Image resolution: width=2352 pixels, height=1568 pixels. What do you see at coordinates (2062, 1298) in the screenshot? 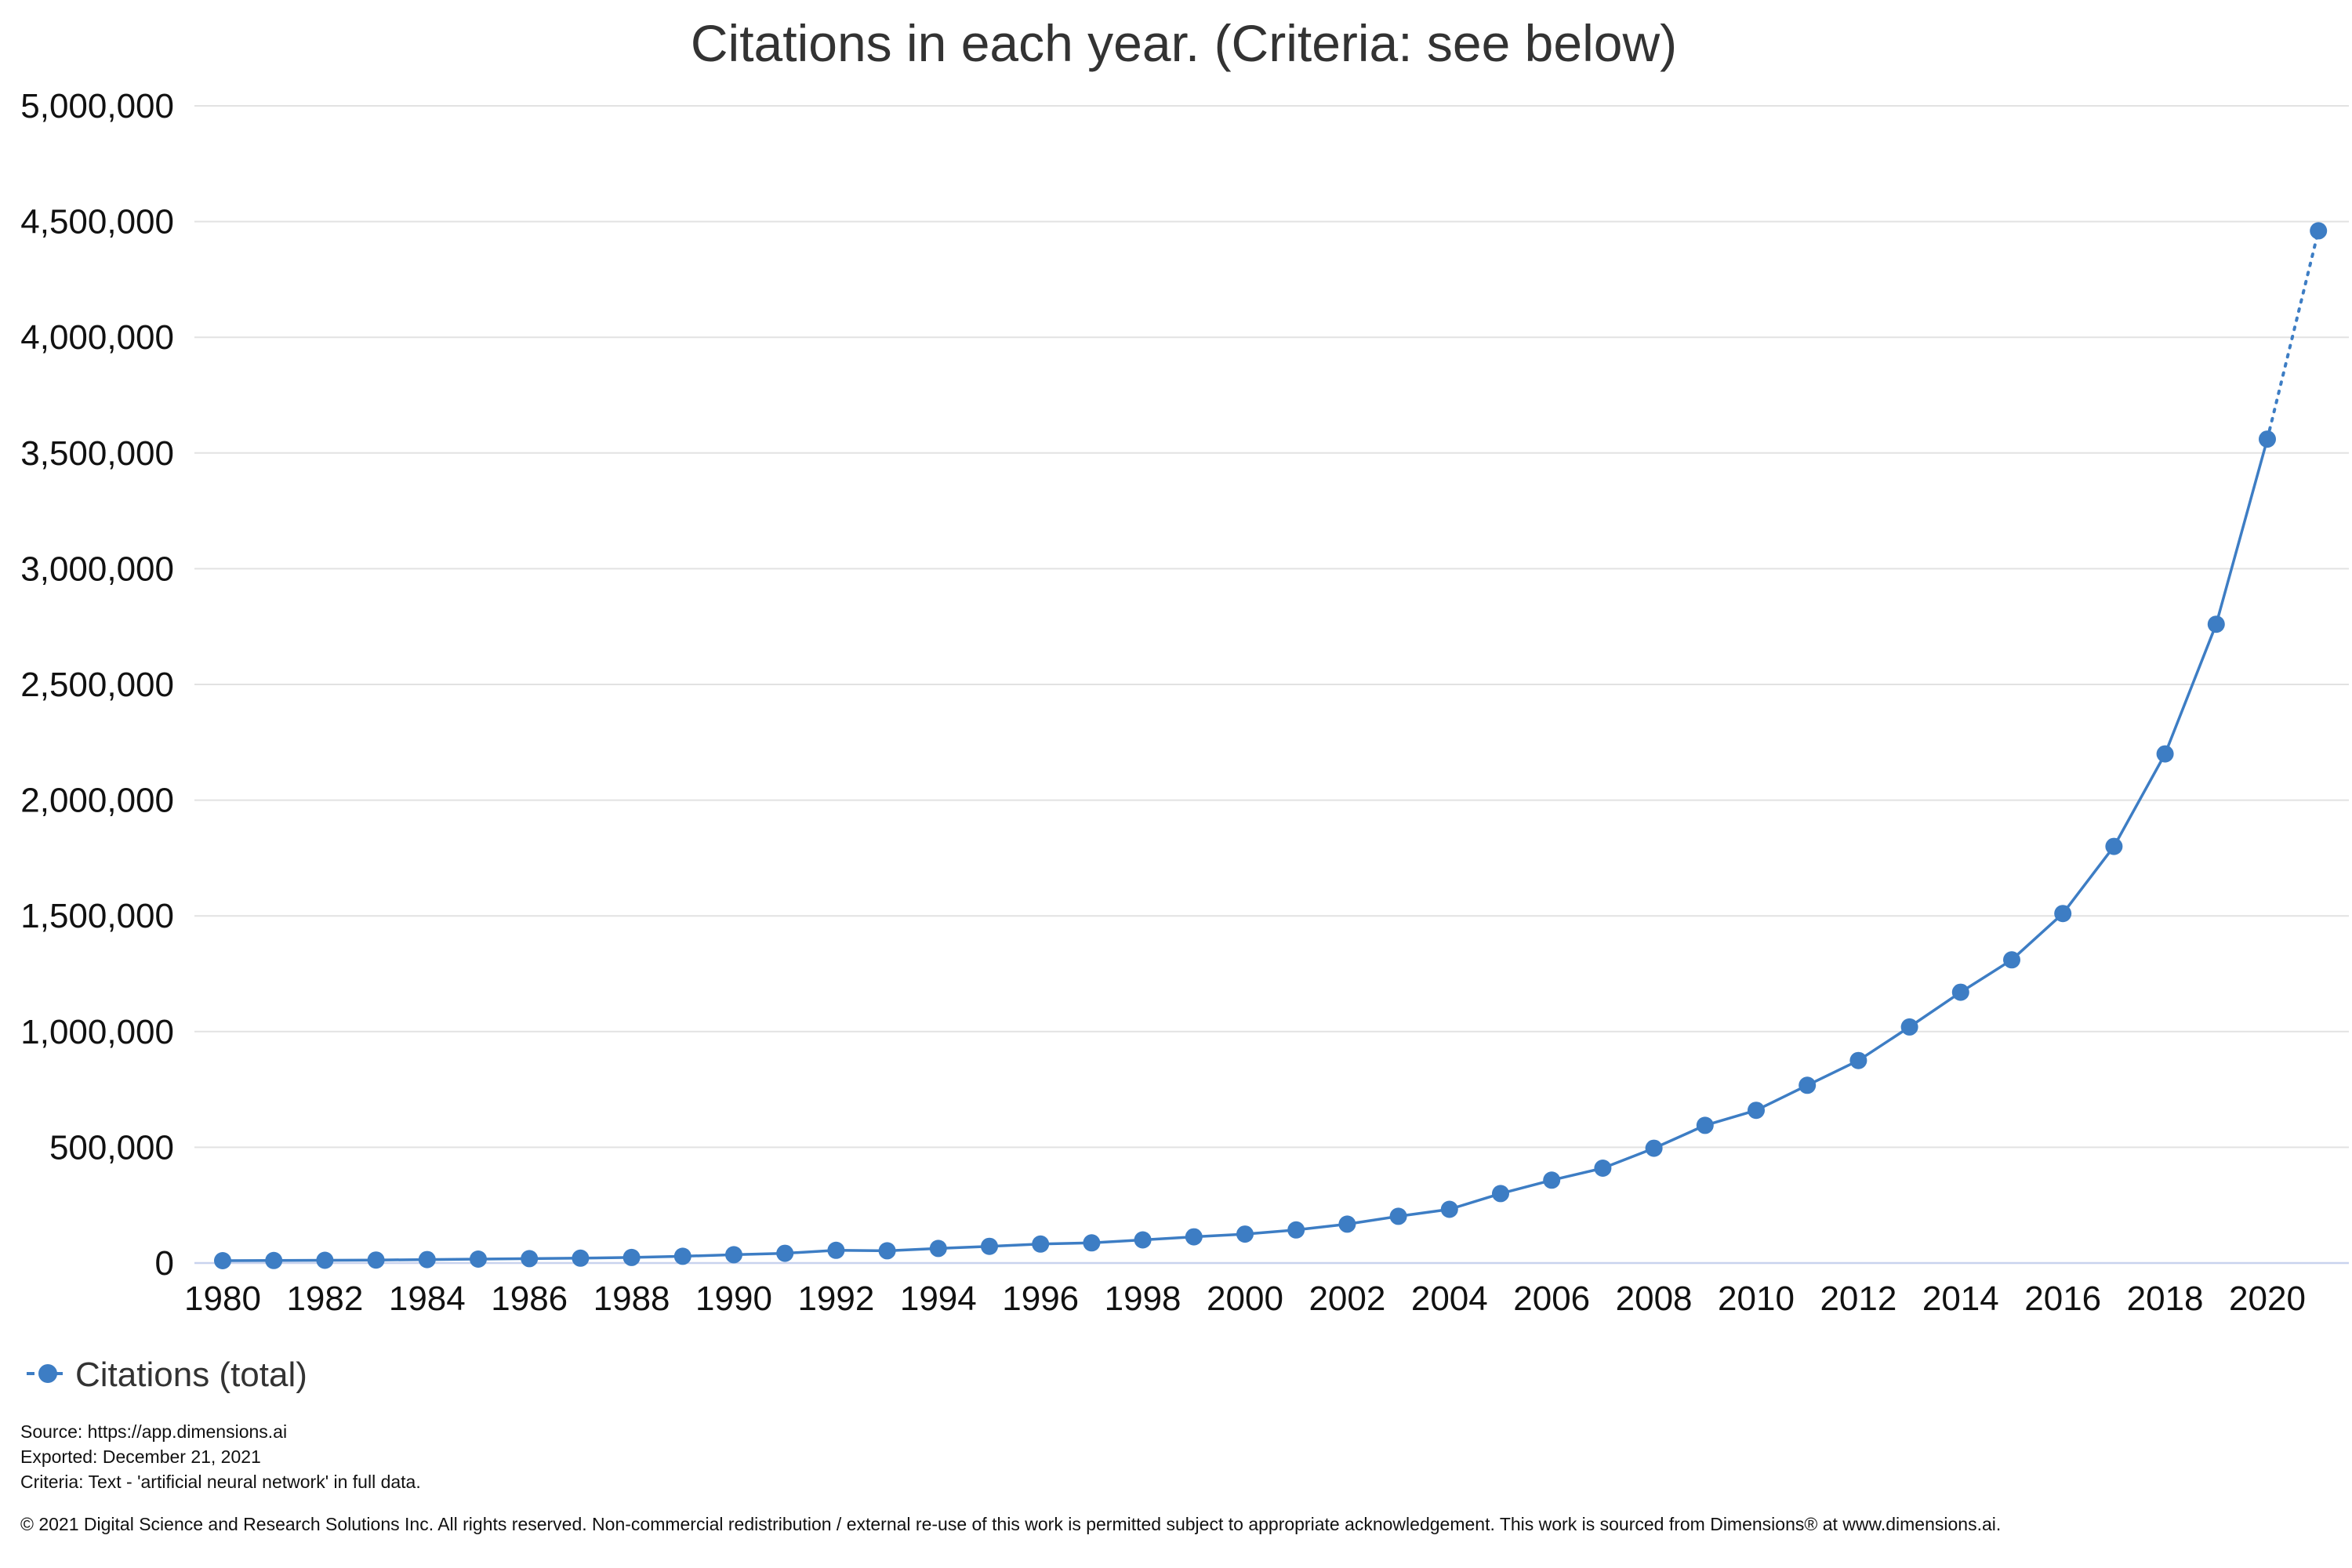
I see `x-tick-label: 2016` at bounding box center [2062, 1298].